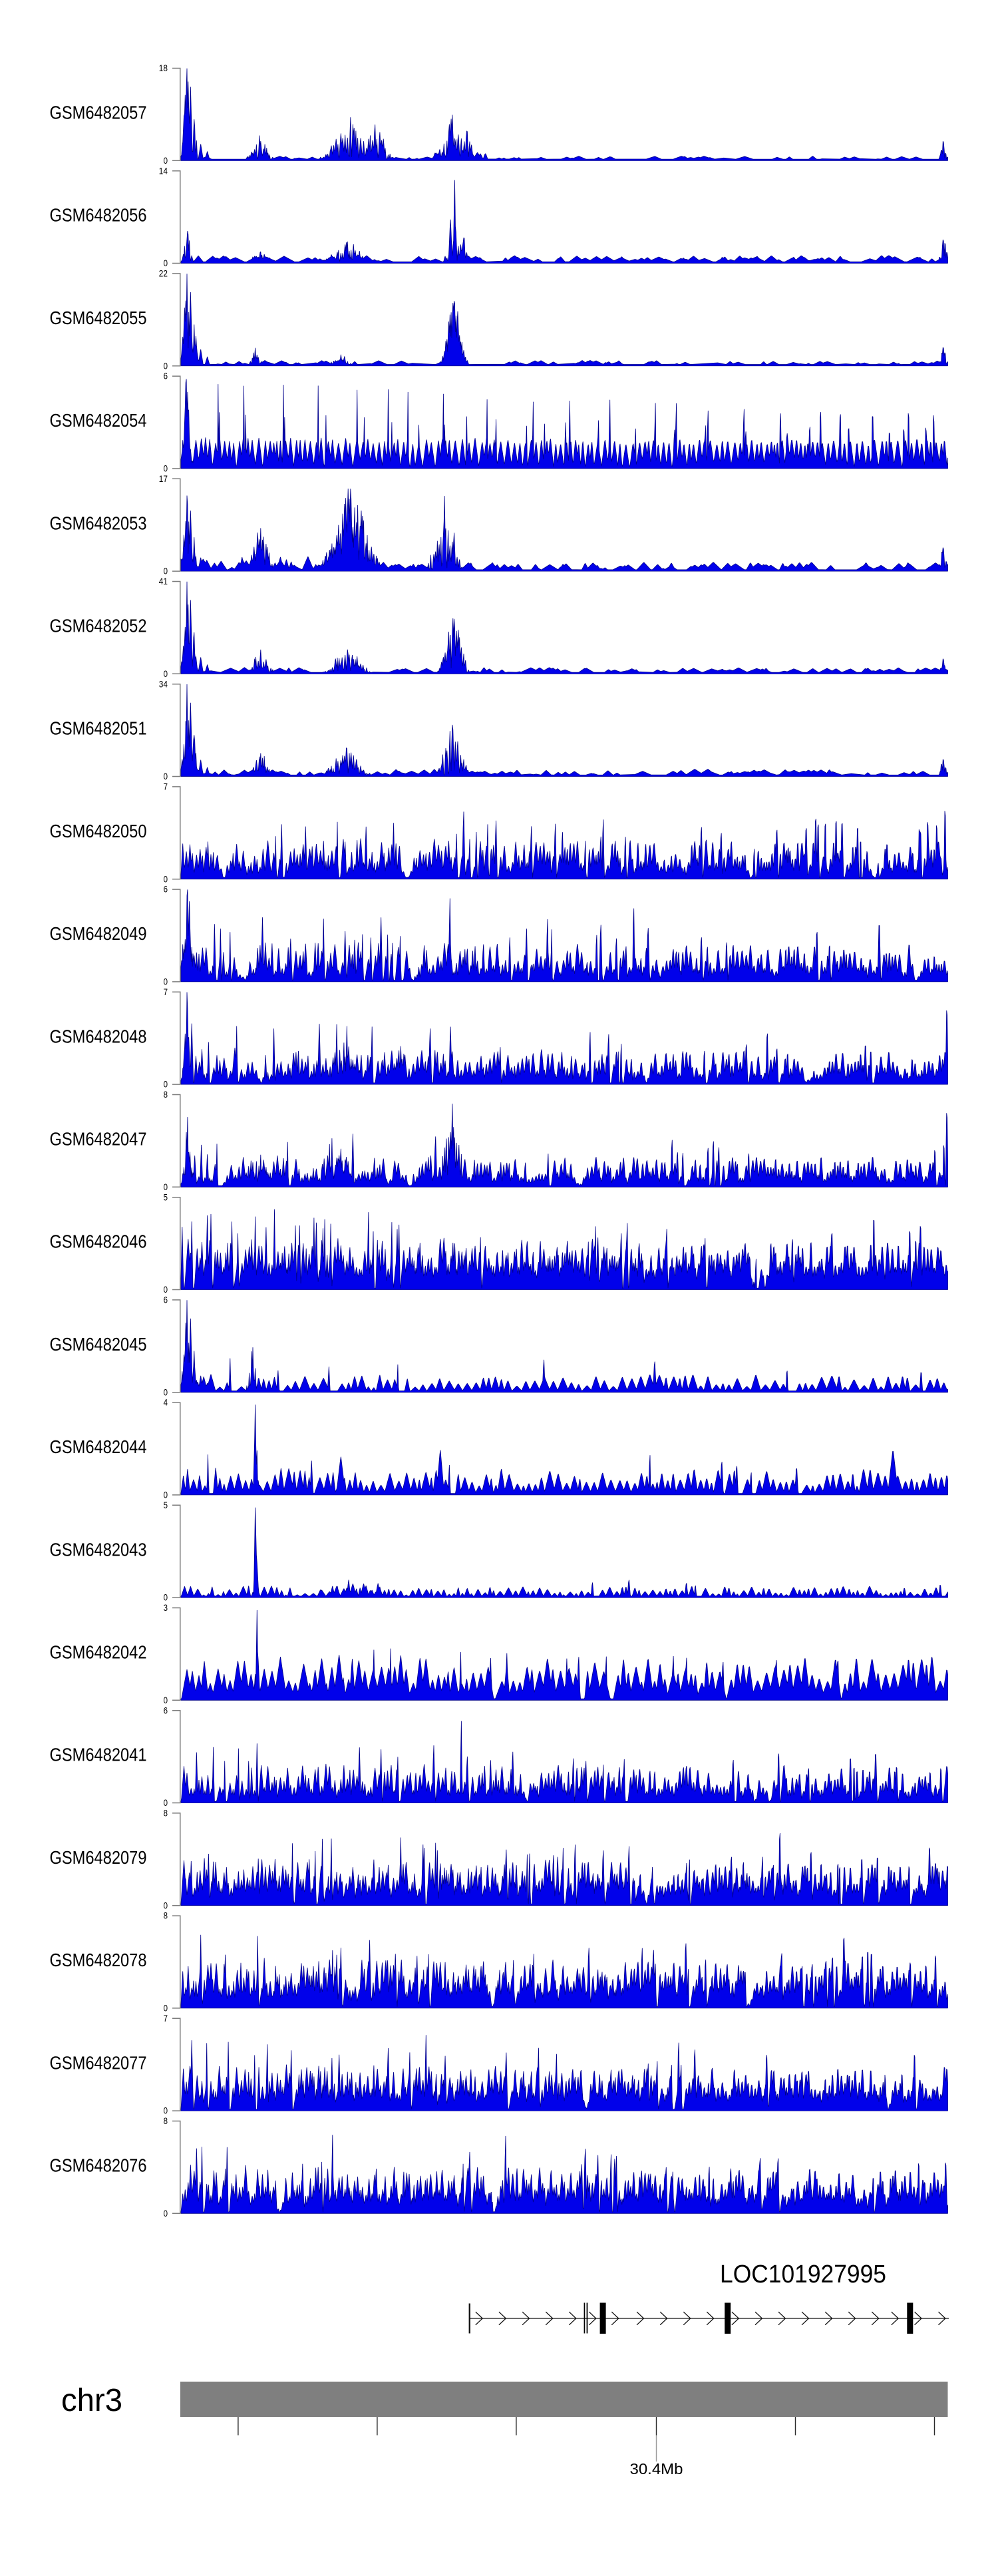 The width and height of the screenshot is (998, 2576). Describe the element at coordinates (98, 215) in the screenshot. I see `svg-text: GSM6482056` at that location.